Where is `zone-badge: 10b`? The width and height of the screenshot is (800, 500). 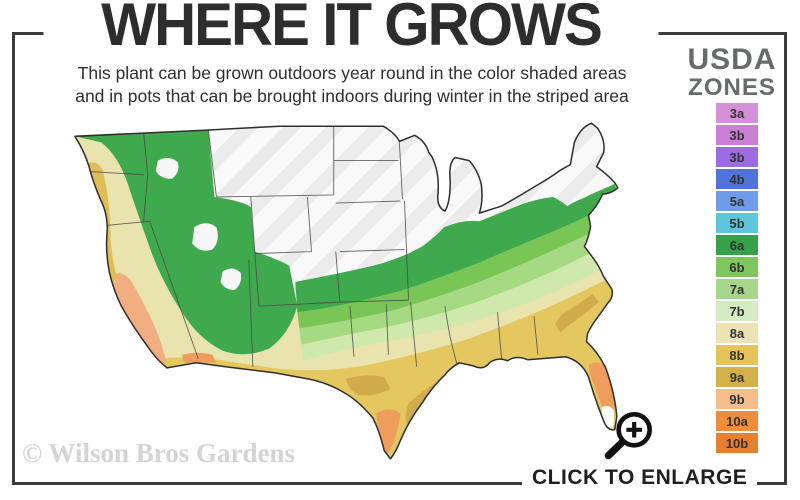 zone-badge: 10b is located at coordinates (737, 443).